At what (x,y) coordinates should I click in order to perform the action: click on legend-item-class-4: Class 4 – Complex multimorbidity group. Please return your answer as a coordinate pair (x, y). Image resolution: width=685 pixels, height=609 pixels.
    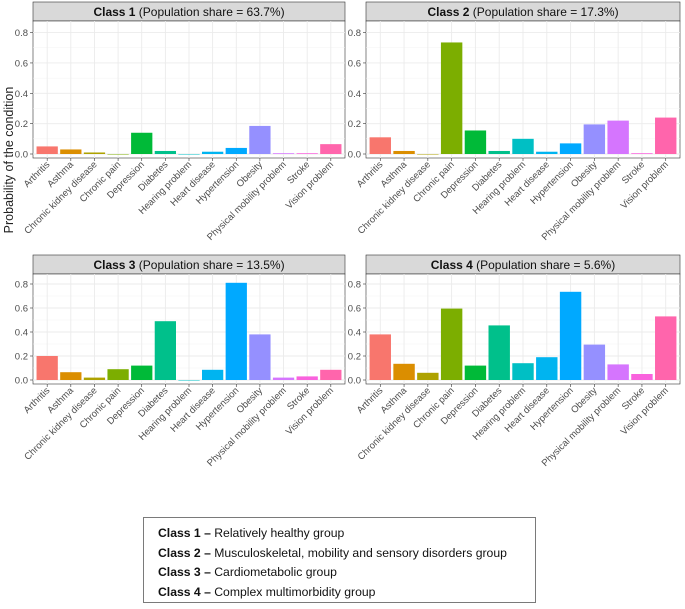
    Looking at the image, I should click on (346, 593).